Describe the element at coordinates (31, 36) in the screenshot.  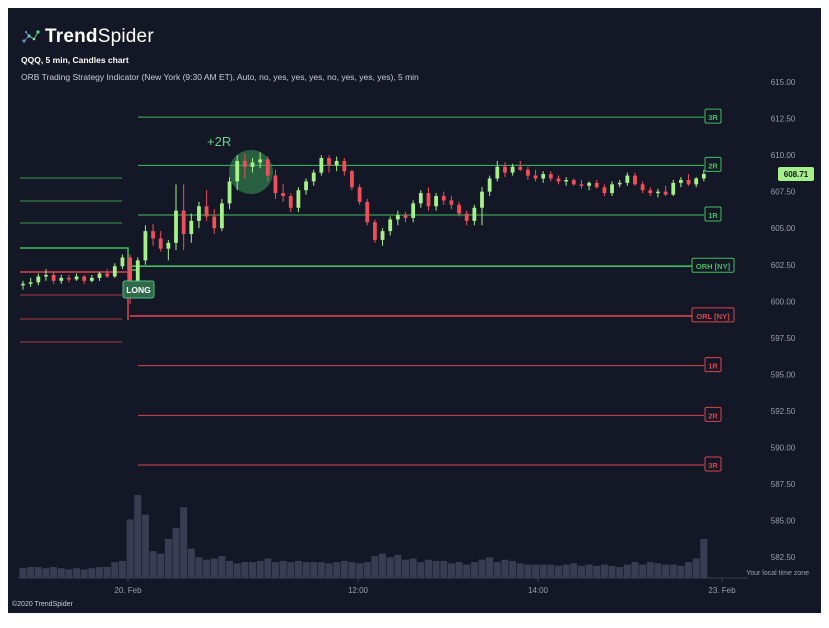
I see `spider-logo-icon` at that location.